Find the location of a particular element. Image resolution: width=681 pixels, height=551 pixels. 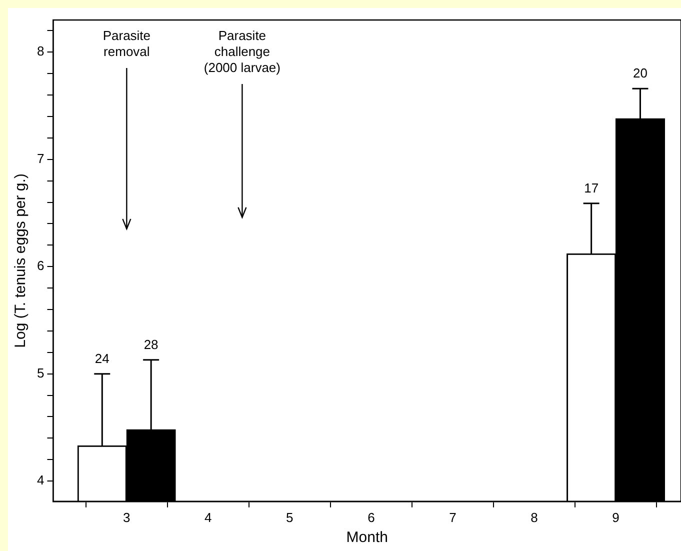

y-tick-label: 5 is located at coordinates (40, 372).